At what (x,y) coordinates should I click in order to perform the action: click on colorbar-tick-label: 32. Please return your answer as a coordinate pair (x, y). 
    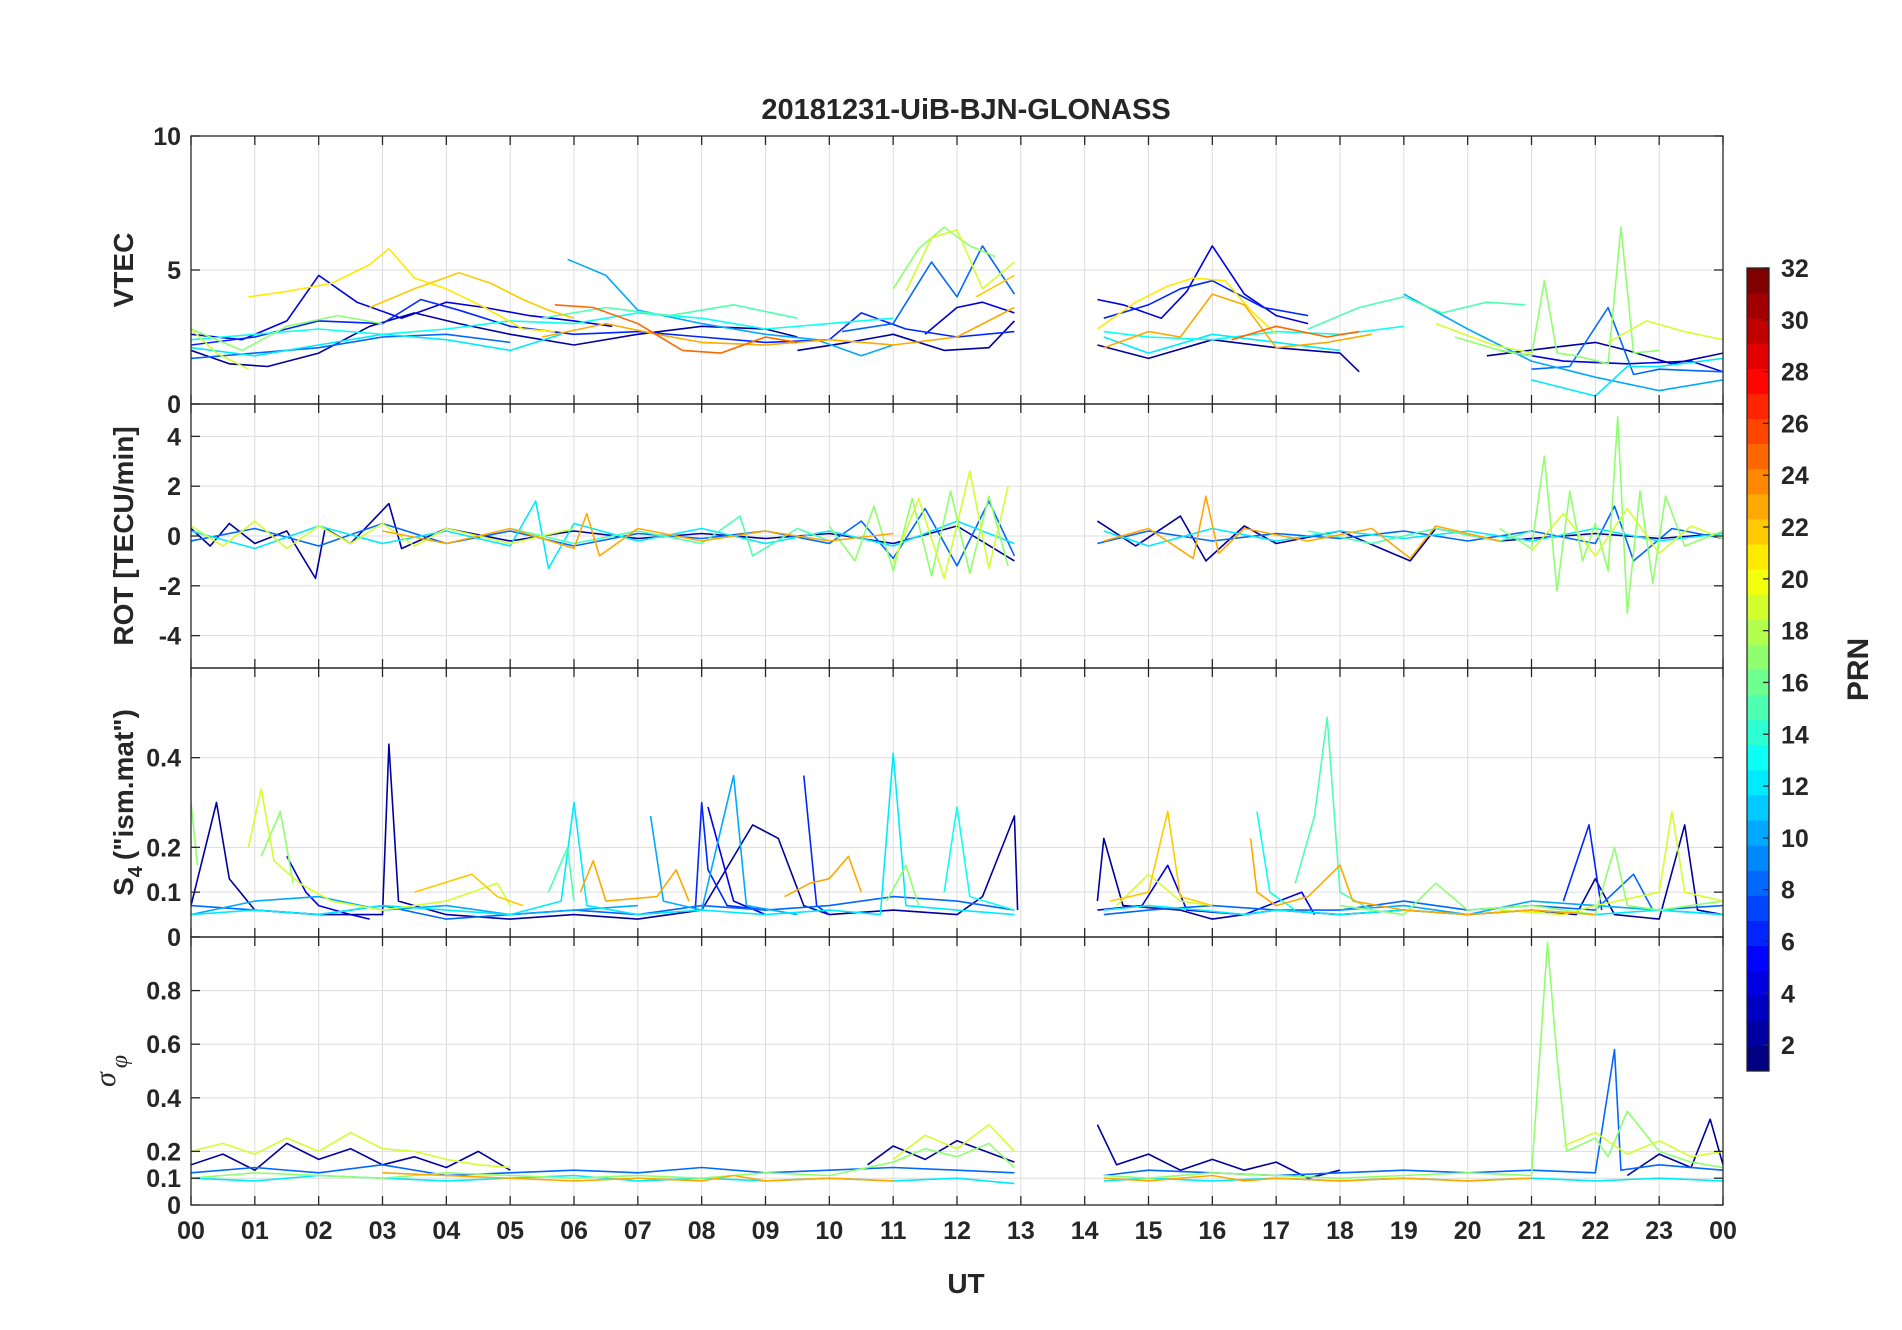
    Looking at the image, I should click on (1795, 269).